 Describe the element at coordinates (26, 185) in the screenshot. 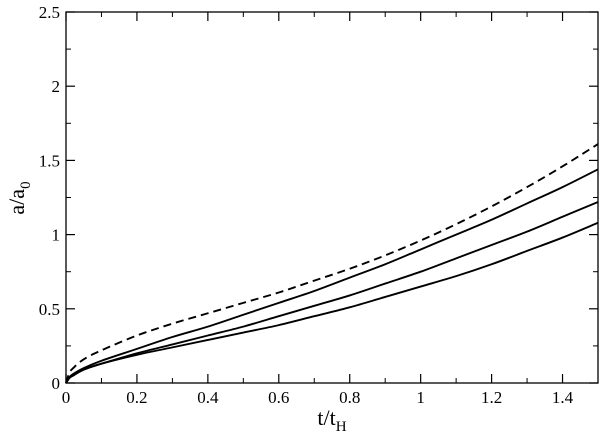

I see `y-axis-title-sub: 0` at that location.